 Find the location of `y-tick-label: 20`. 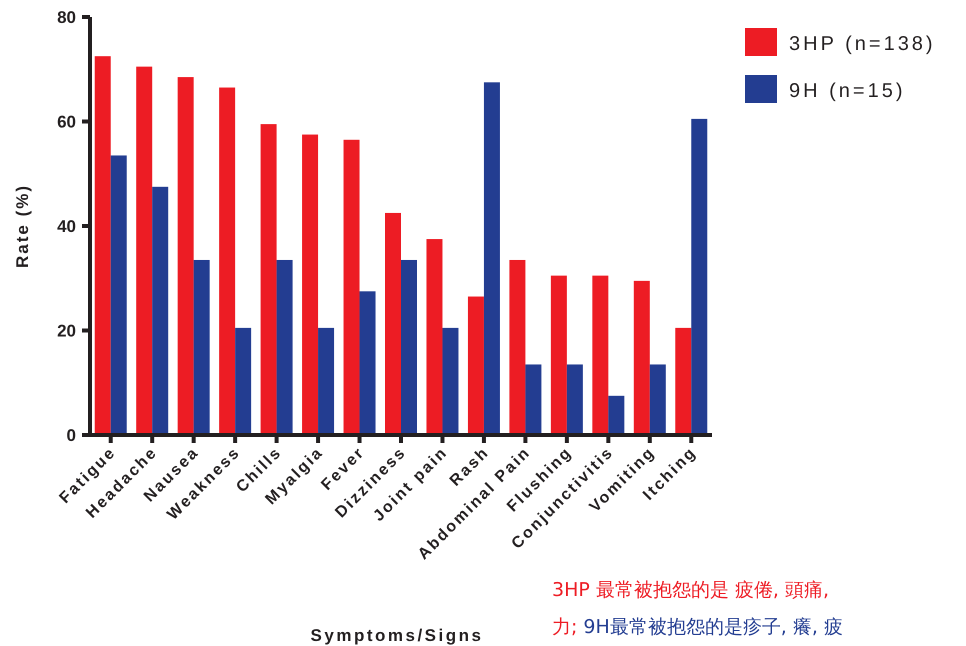

y-tick-label: 20 is located at coordinates (66, 331).